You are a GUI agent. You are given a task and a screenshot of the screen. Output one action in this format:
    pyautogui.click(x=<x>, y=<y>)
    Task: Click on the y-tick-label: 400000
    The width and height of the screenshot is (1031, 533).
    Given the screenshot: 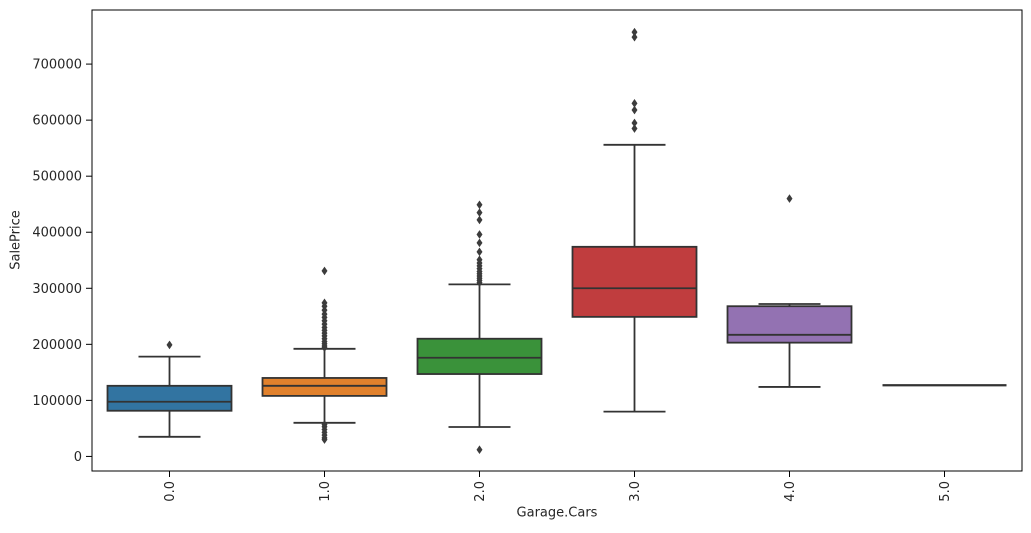 What is the action you would take?
    pyautogui.click(x=57, y=233)
    